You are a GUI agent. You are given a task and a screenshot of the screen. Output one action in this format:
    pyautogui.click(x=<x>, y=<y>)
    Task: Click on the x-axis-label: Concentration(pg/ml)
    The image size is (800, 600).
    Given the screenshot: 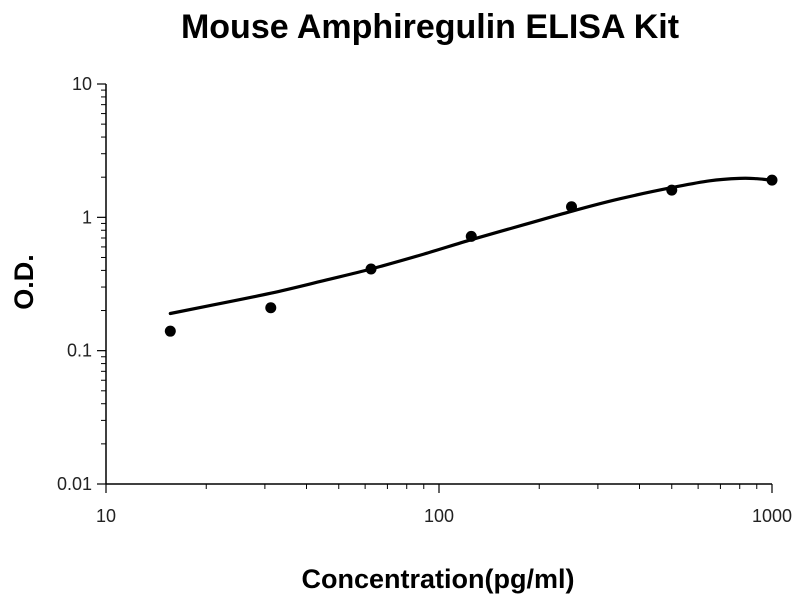 What is the action you would take?
    pyautogui.click(x=438, y=579)
    